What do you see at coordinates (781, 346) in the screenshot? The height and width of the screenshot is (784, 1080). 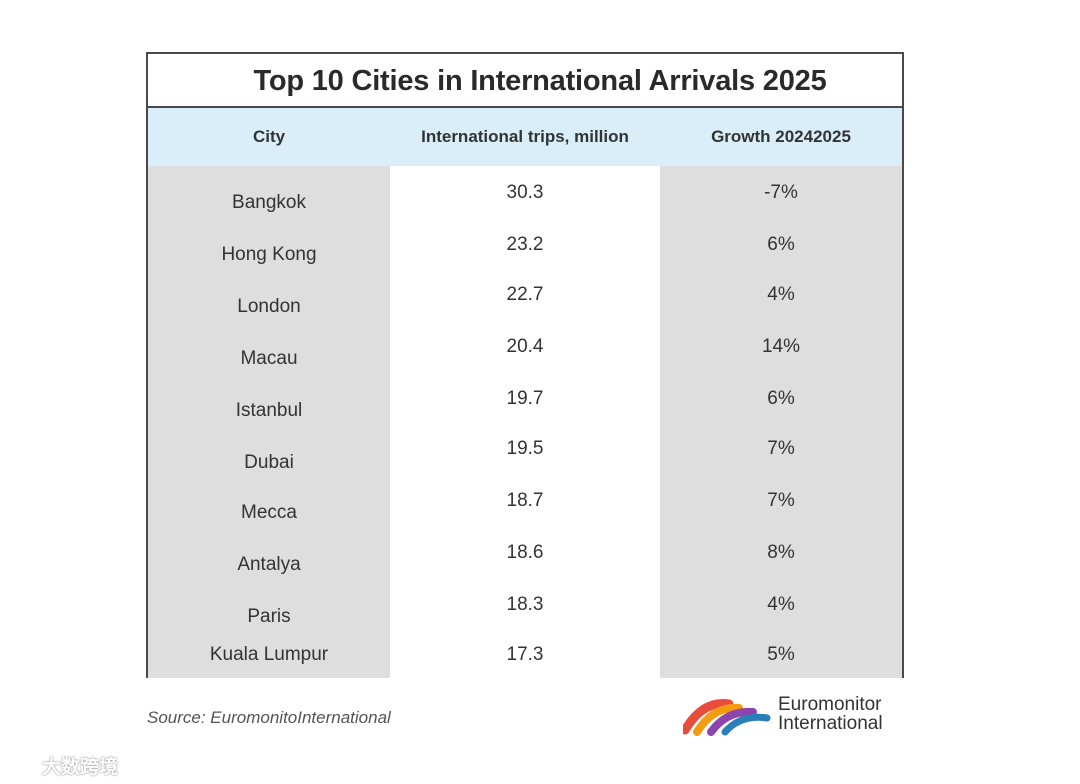 I see `growth-cell: 14%` at bounding box center [781, 346].